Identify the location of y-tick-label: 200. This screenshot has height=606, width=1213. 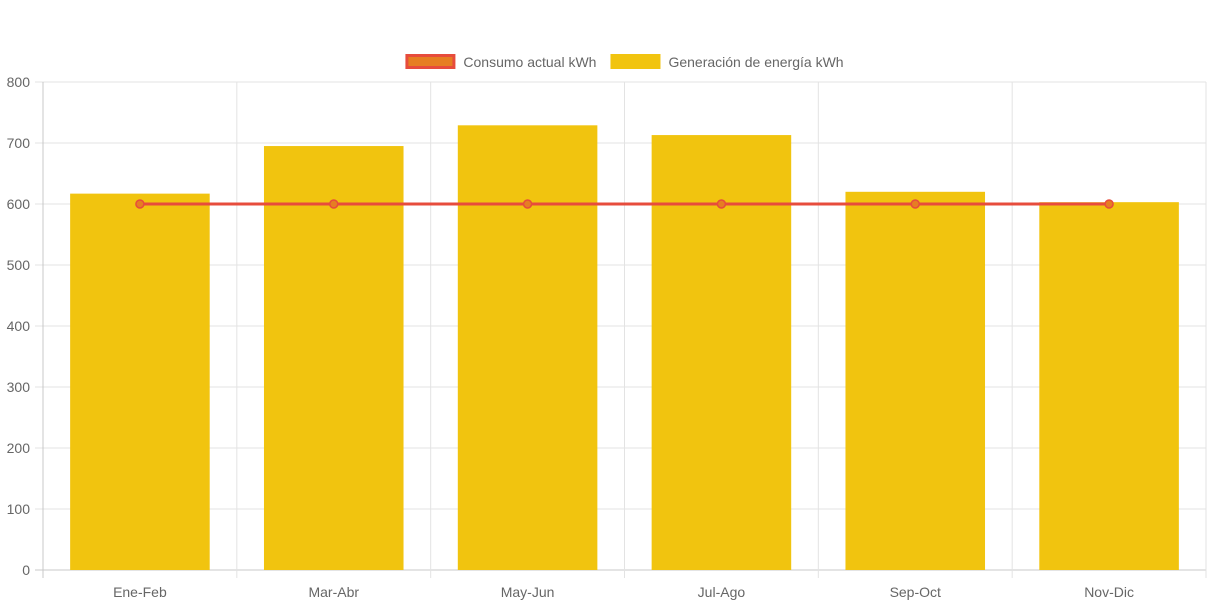
(19, 448).